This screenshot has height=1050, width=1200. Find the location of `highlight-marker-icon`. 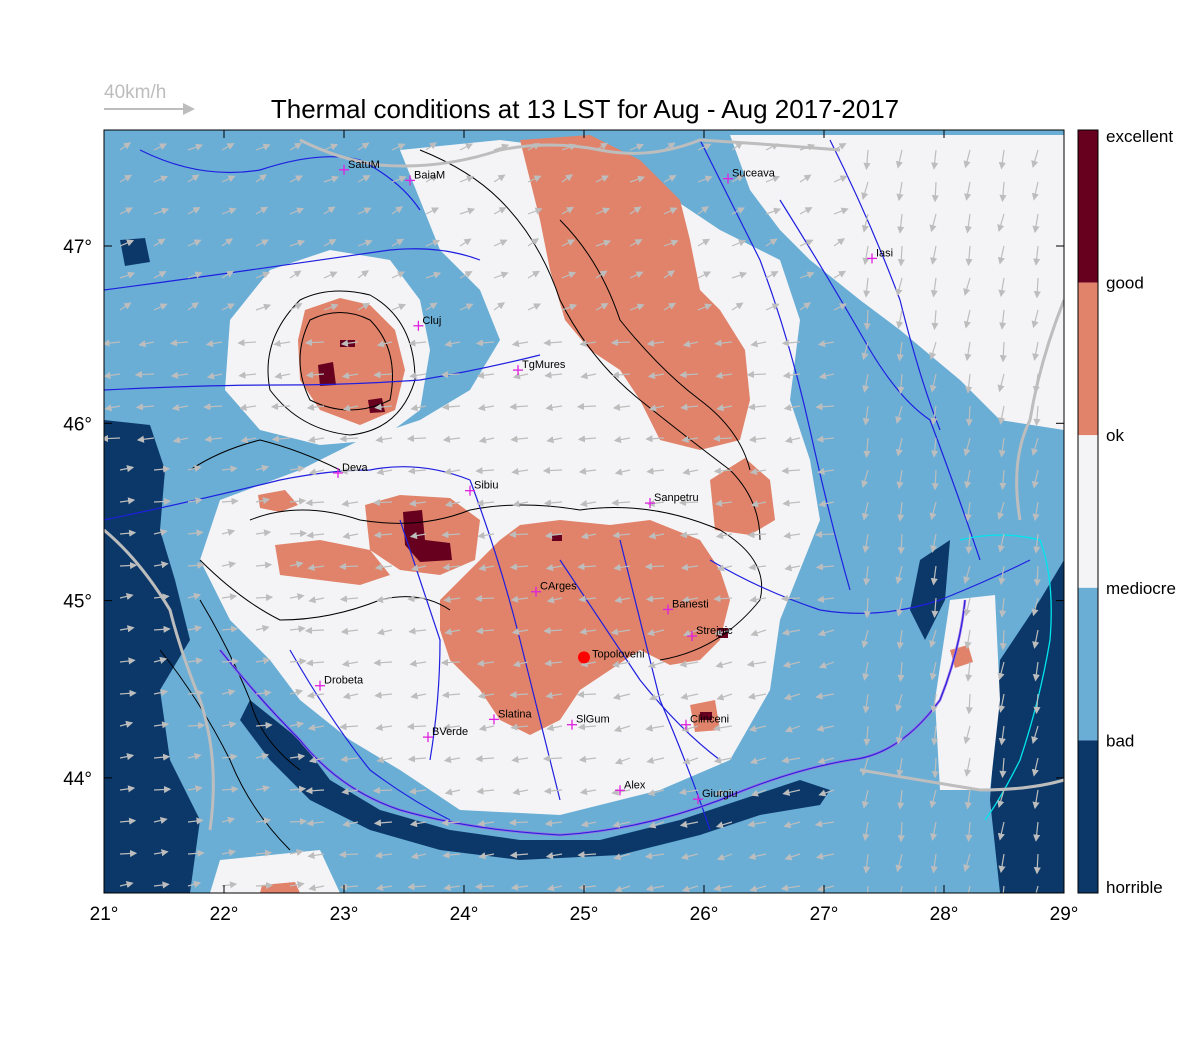

highlight-marker-icon is located at coordinates (584, 657).